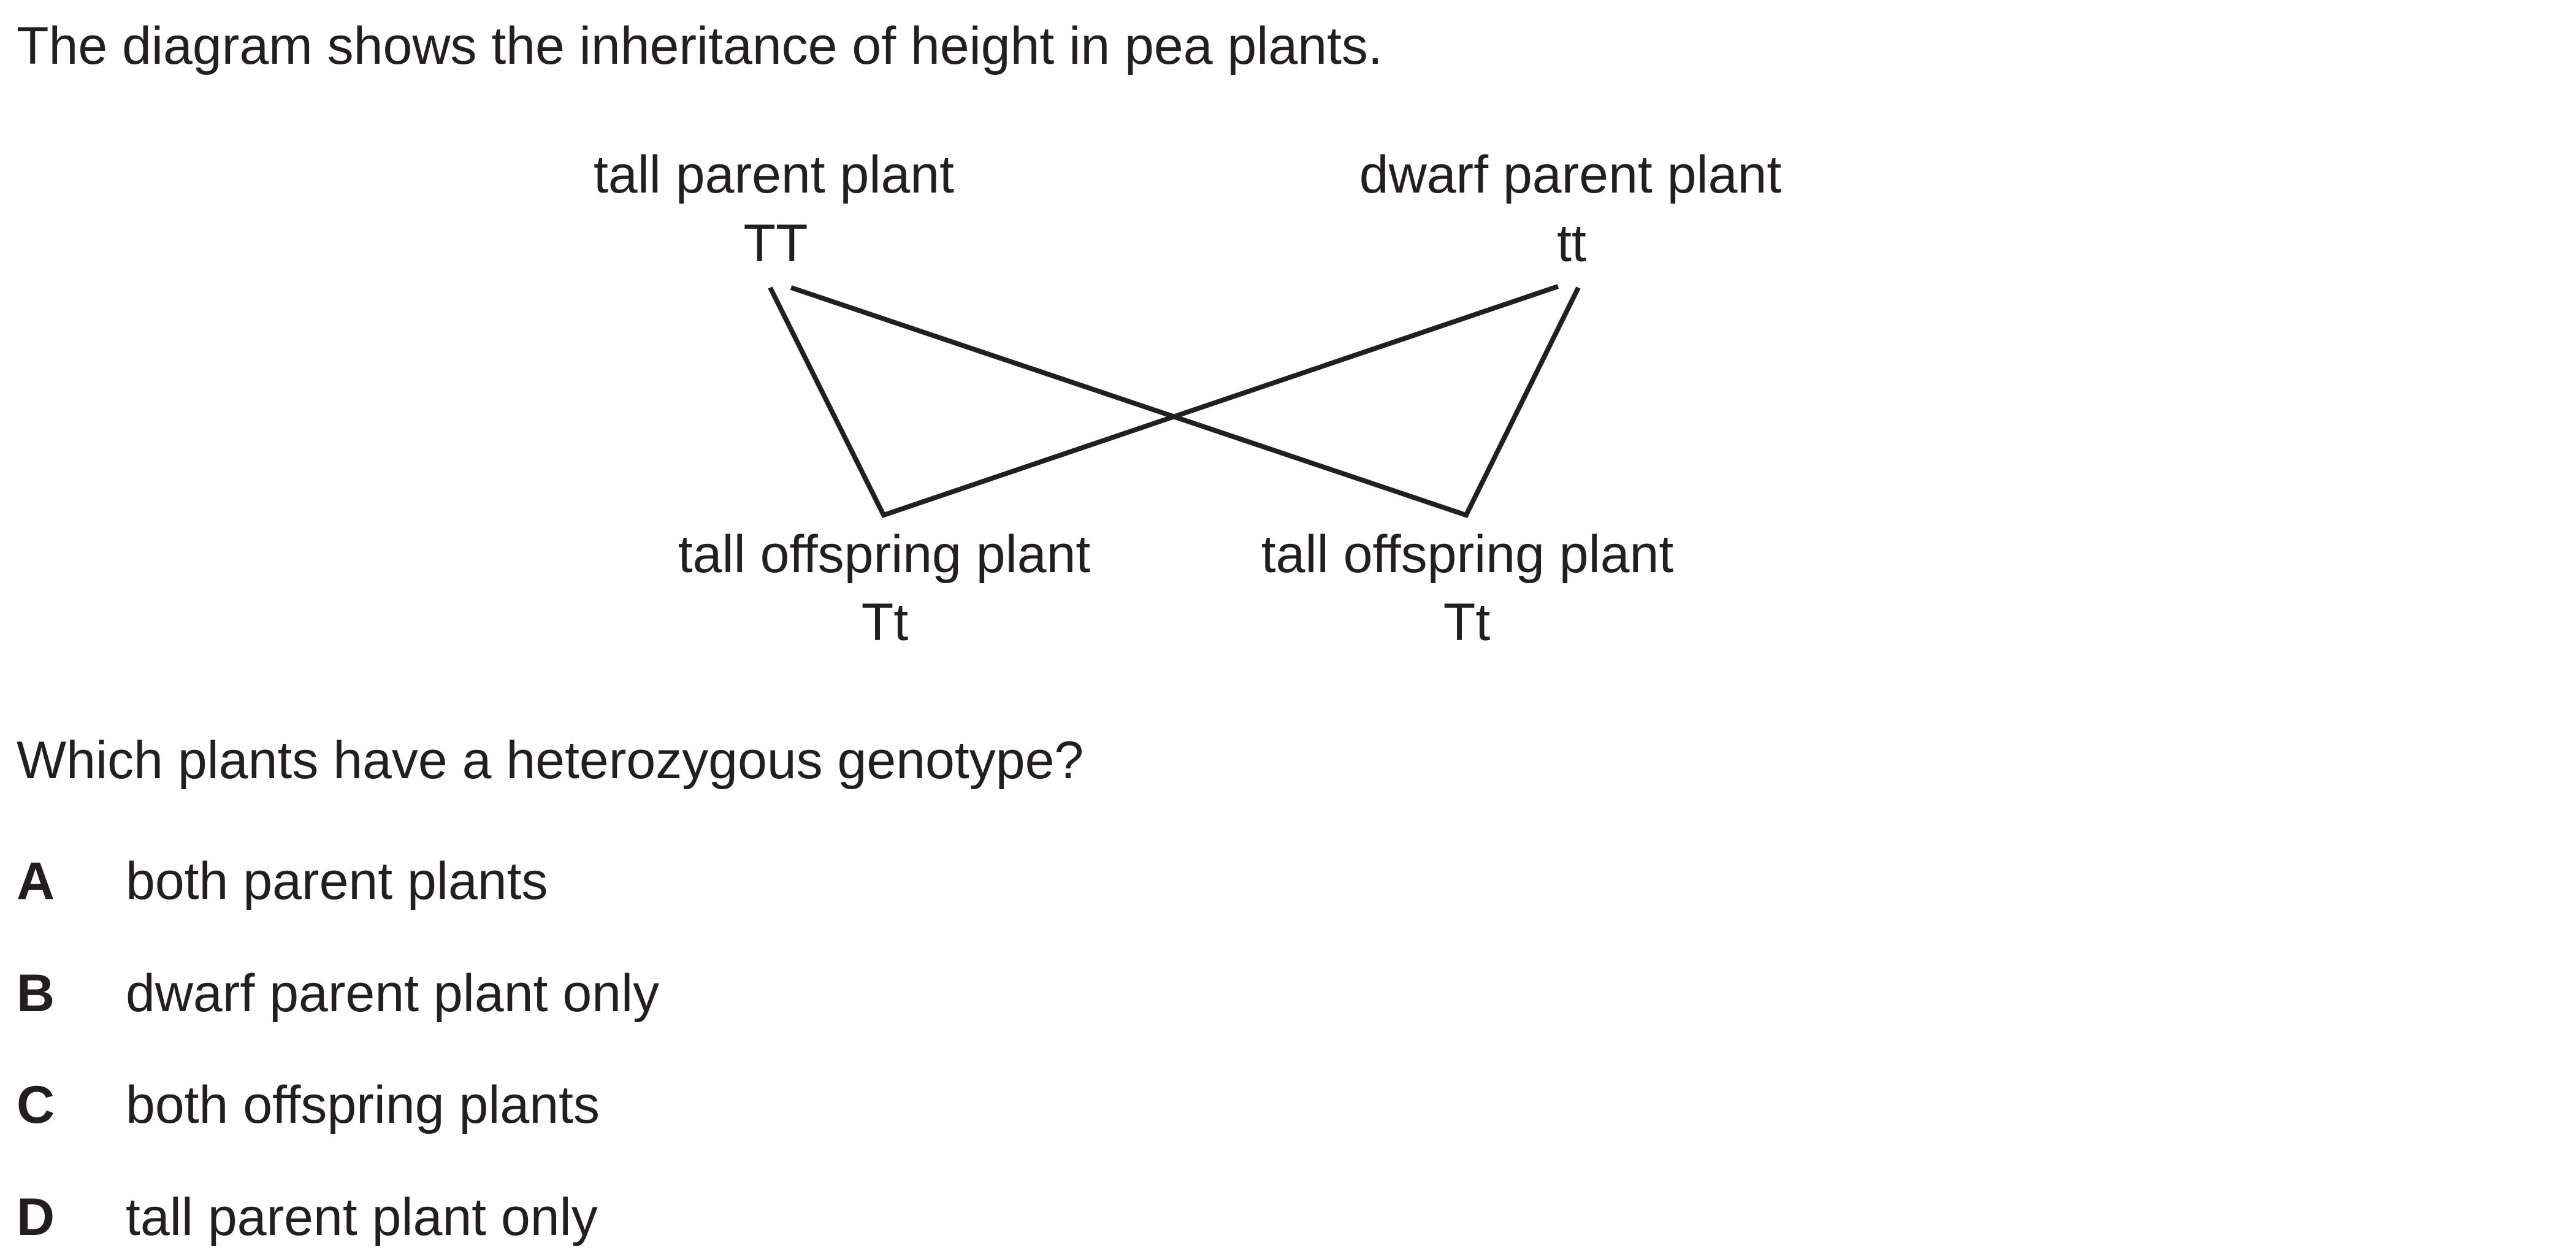 This screenshot has width=2576, height=1254. Describe the element at coordinates (1185, 401) in the screenshot. I see `dwarf-parent-to-right-offspring-line` at that location.